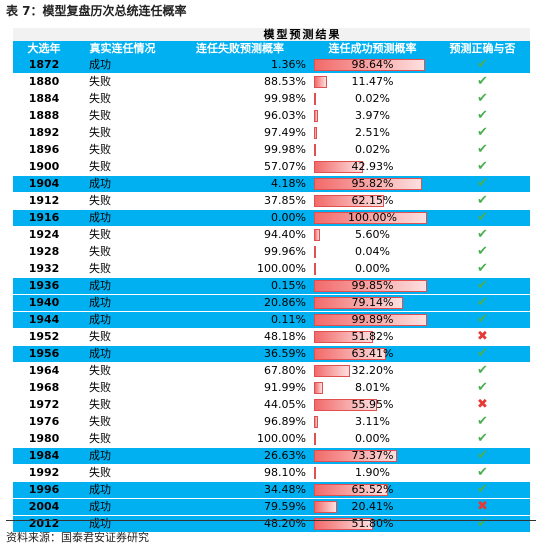 The height and width of the screenshot is (550, 550). I want to click on table-row: 1964 失败 67.80% 32.20% ✔, so click(271, 371).